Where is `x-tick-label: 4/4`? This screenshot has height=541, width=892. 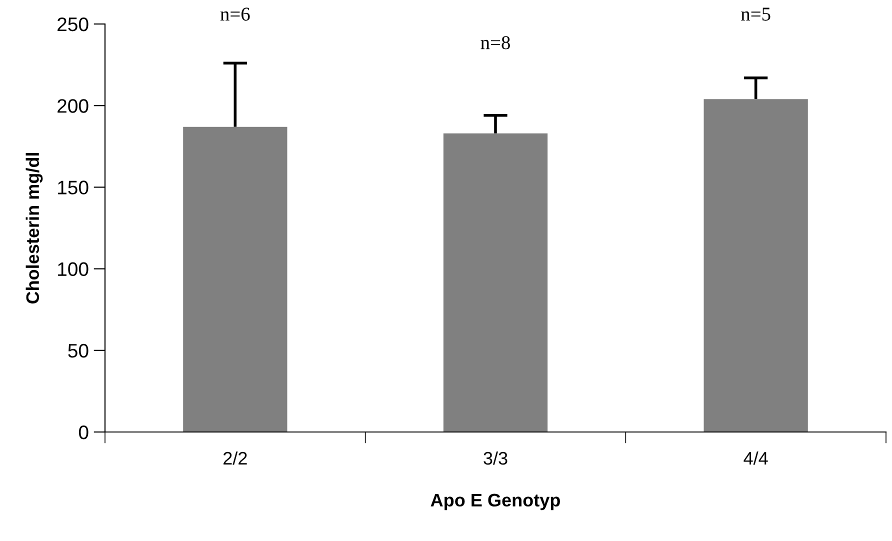
x-tick-label: 4/4 is located at coordinates (756, 458).